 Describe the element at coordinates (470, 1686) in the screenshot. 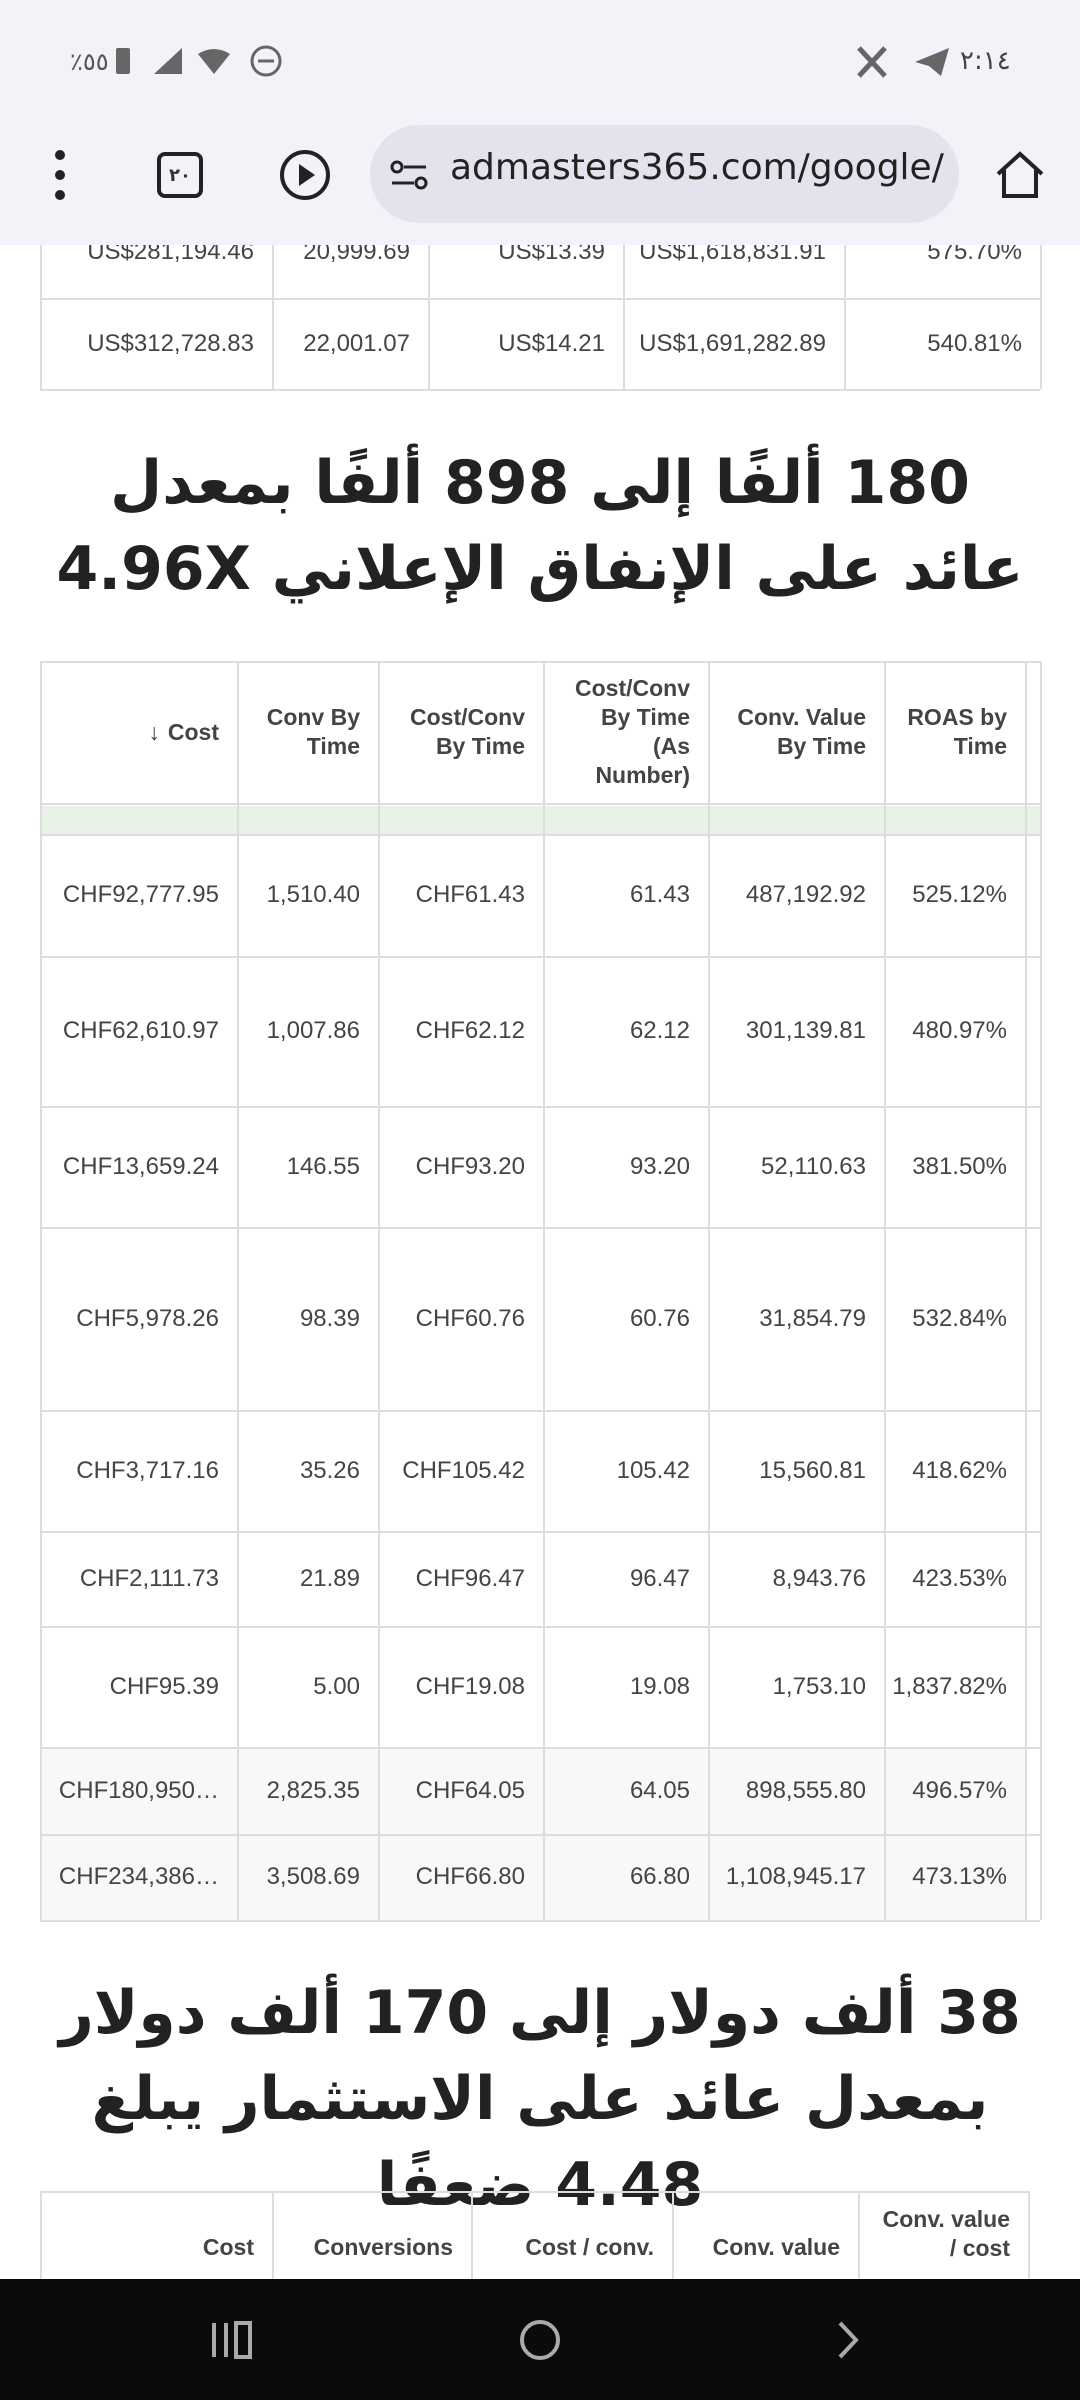

I see `table-cell: CHF19.08` at that location.